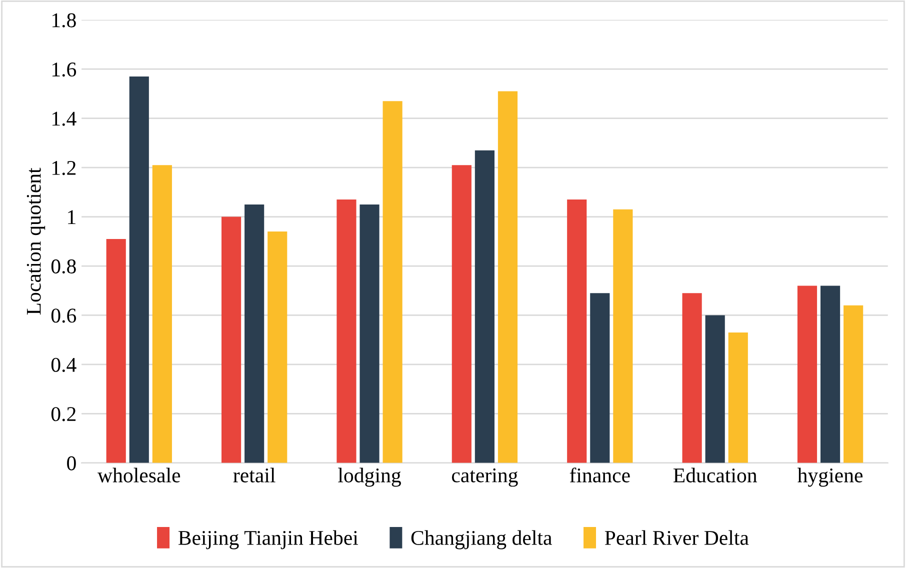 The image size is (906, 568). What do you see at coordinates (63, 315) in the screenshot?
I see `y-tick-label: 0.6` at bounding box center [63, 315].